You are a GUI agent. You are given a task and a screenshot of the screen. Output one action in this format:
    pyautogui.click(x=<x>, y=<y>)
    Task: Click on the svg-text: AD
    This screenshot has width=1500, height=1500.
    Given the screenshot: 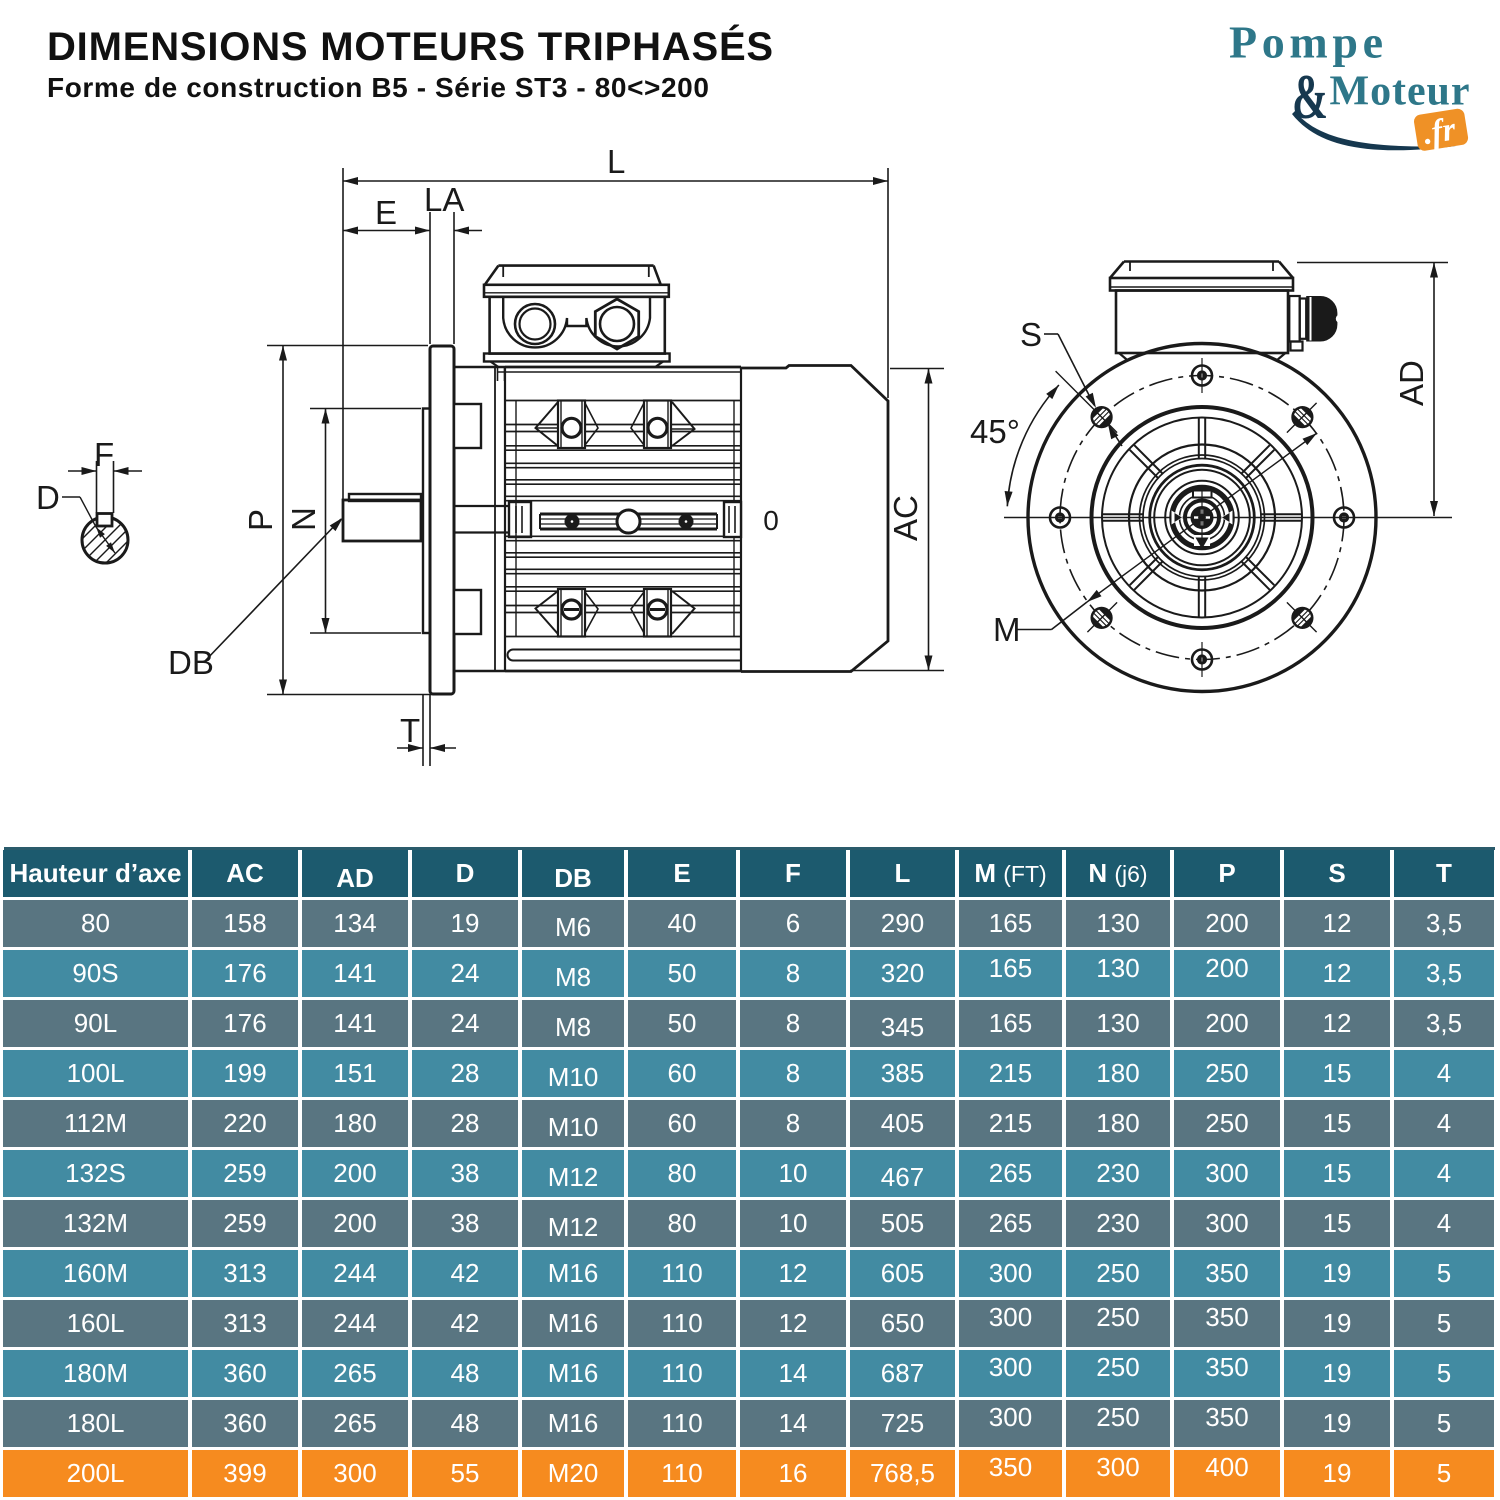 What is the action you would take?
    pyautogui.click(x=1411, y=383)
    